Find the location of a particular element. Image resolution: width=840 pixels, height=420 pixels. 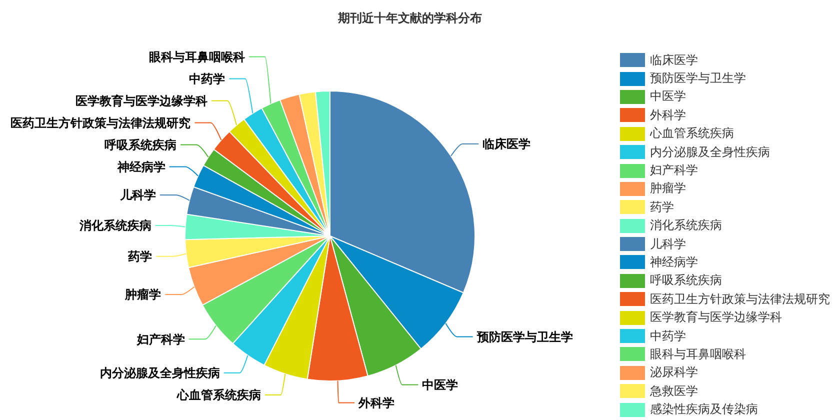

chart-title: 期刊近十年文献的学科分布 is located at coordinates (410, 18).